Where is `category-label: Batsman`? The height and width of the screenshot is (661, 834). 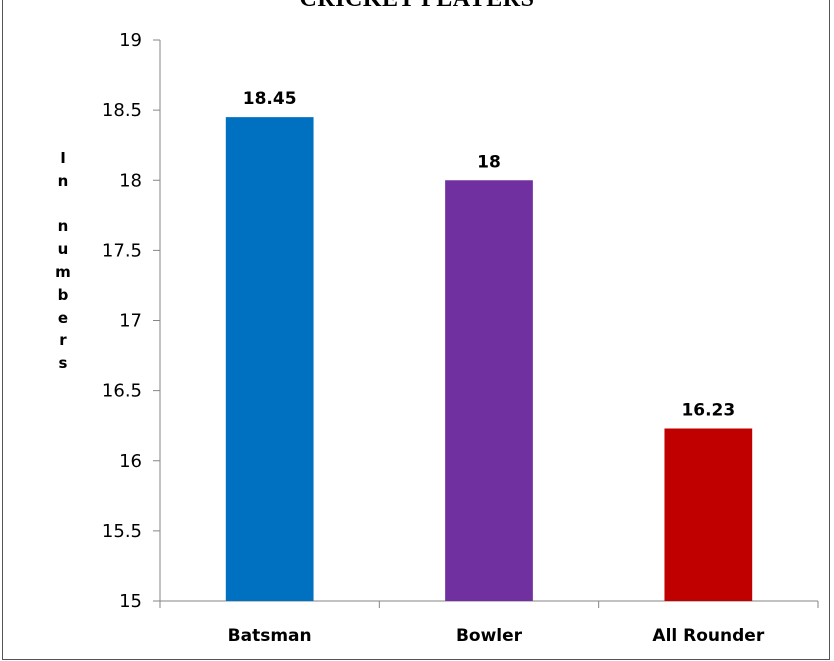
category-label: Batsman is located at coordinates (270, 636).